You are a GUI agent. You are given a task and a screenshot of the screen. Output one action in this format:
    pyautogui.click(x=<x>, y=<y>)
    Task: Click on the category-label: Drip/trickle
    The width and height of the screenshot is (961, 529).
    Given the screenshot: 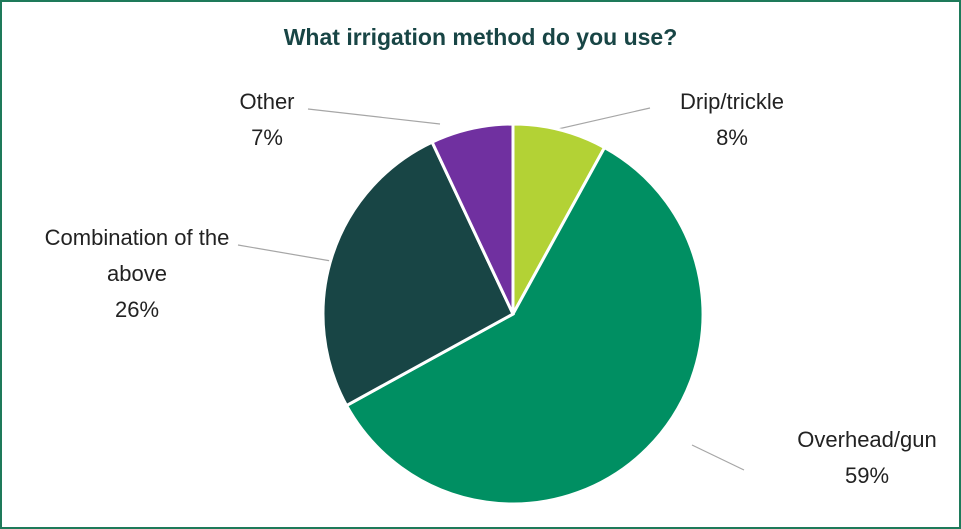 What is the action you would take?
    pyautogui.click(x=732, y=101)
    